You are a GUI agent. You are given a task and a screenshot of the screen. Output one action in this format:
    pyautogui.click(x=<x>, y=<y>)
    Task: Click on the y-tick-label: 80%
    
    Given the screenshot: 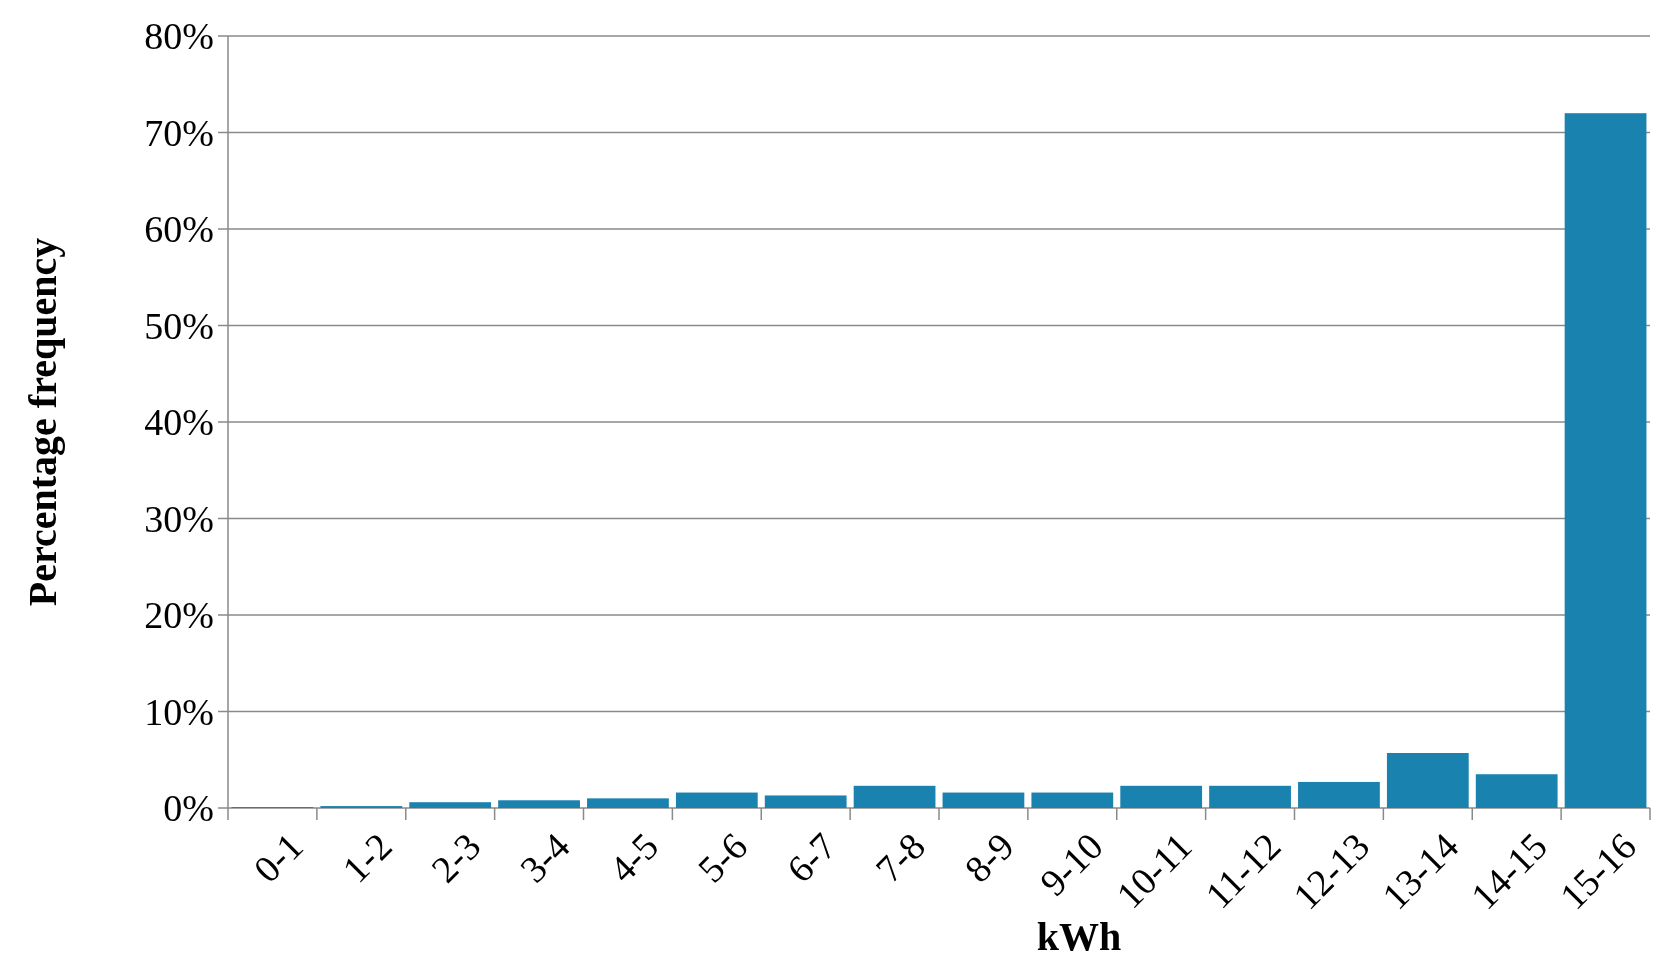 What is the action you would take?
    pyautogui.click(x=179, y=36)
    